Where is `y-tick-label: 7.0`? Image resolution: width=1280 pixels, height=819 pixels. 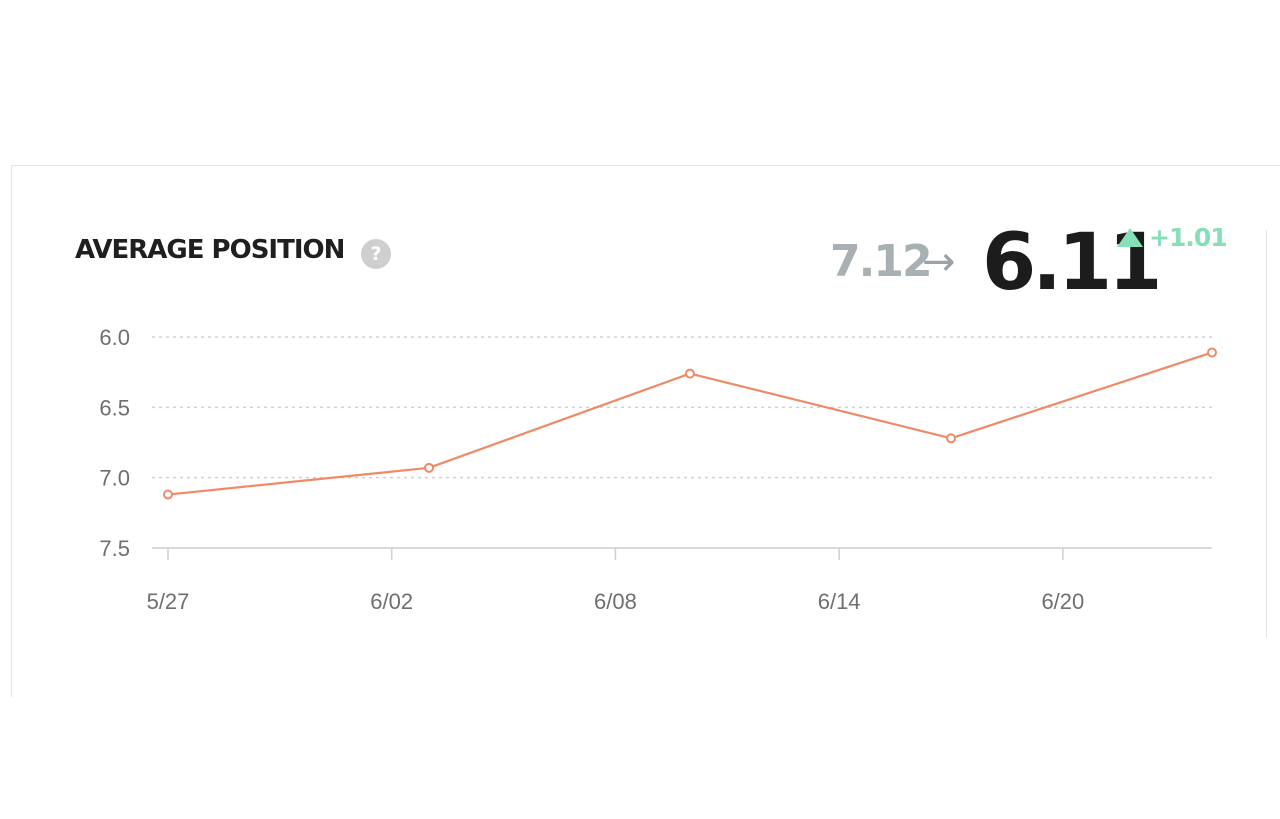
y-tick-label: 7.0 is located at coordinates (114, 478).